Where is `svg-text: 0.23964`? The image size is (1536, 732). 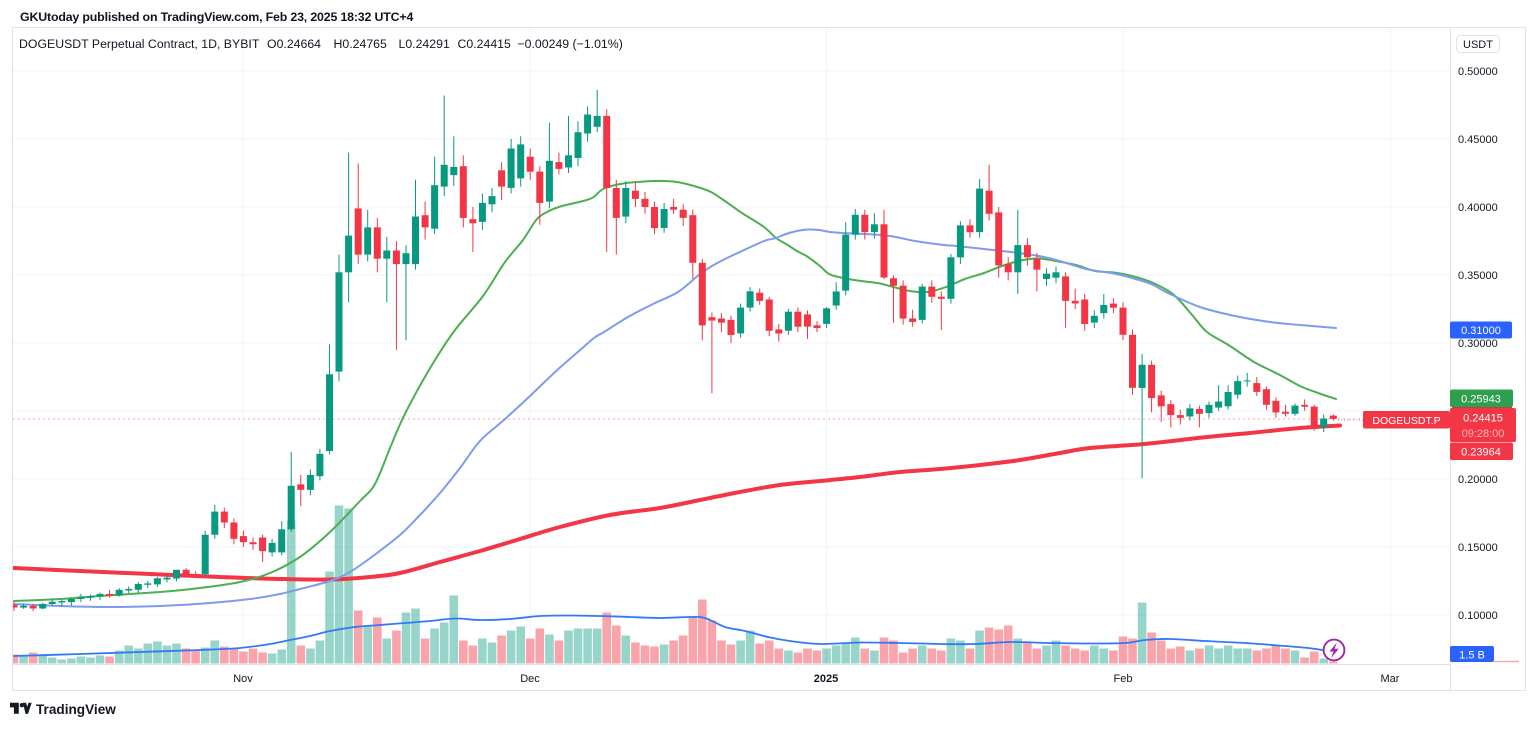
svg-text: 0.23964 is located at coordinates (1481, 453).